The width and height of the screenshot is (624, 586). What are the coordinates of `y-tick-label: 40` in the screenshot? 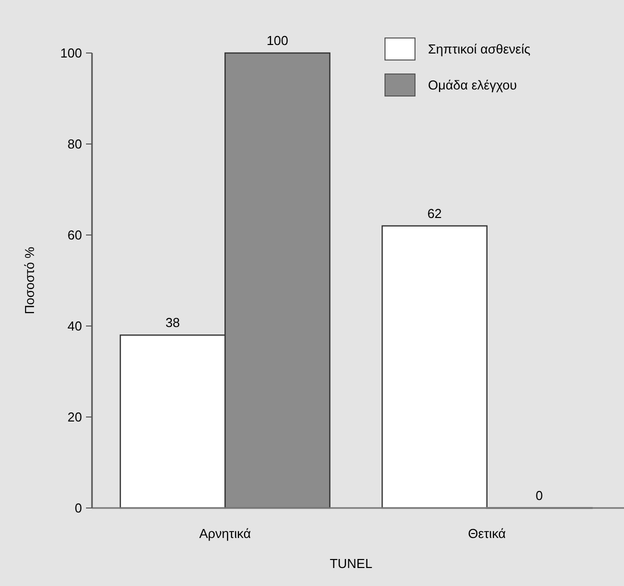 It's located at (75, 326).